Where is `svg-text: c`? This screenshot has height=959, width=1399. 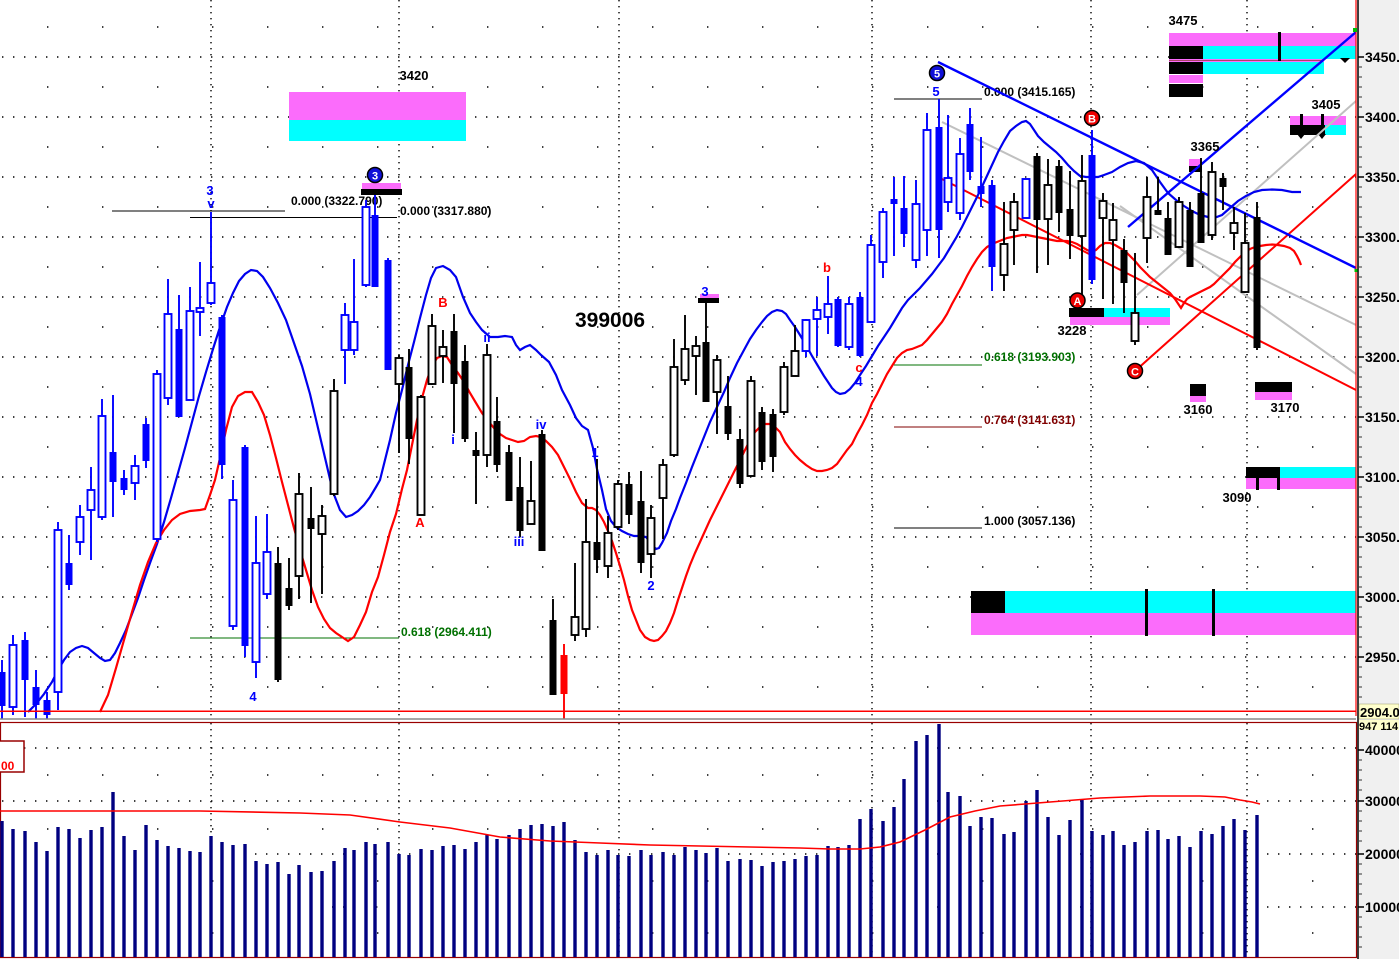 svg-text: c is located at coordinates (858, 367).